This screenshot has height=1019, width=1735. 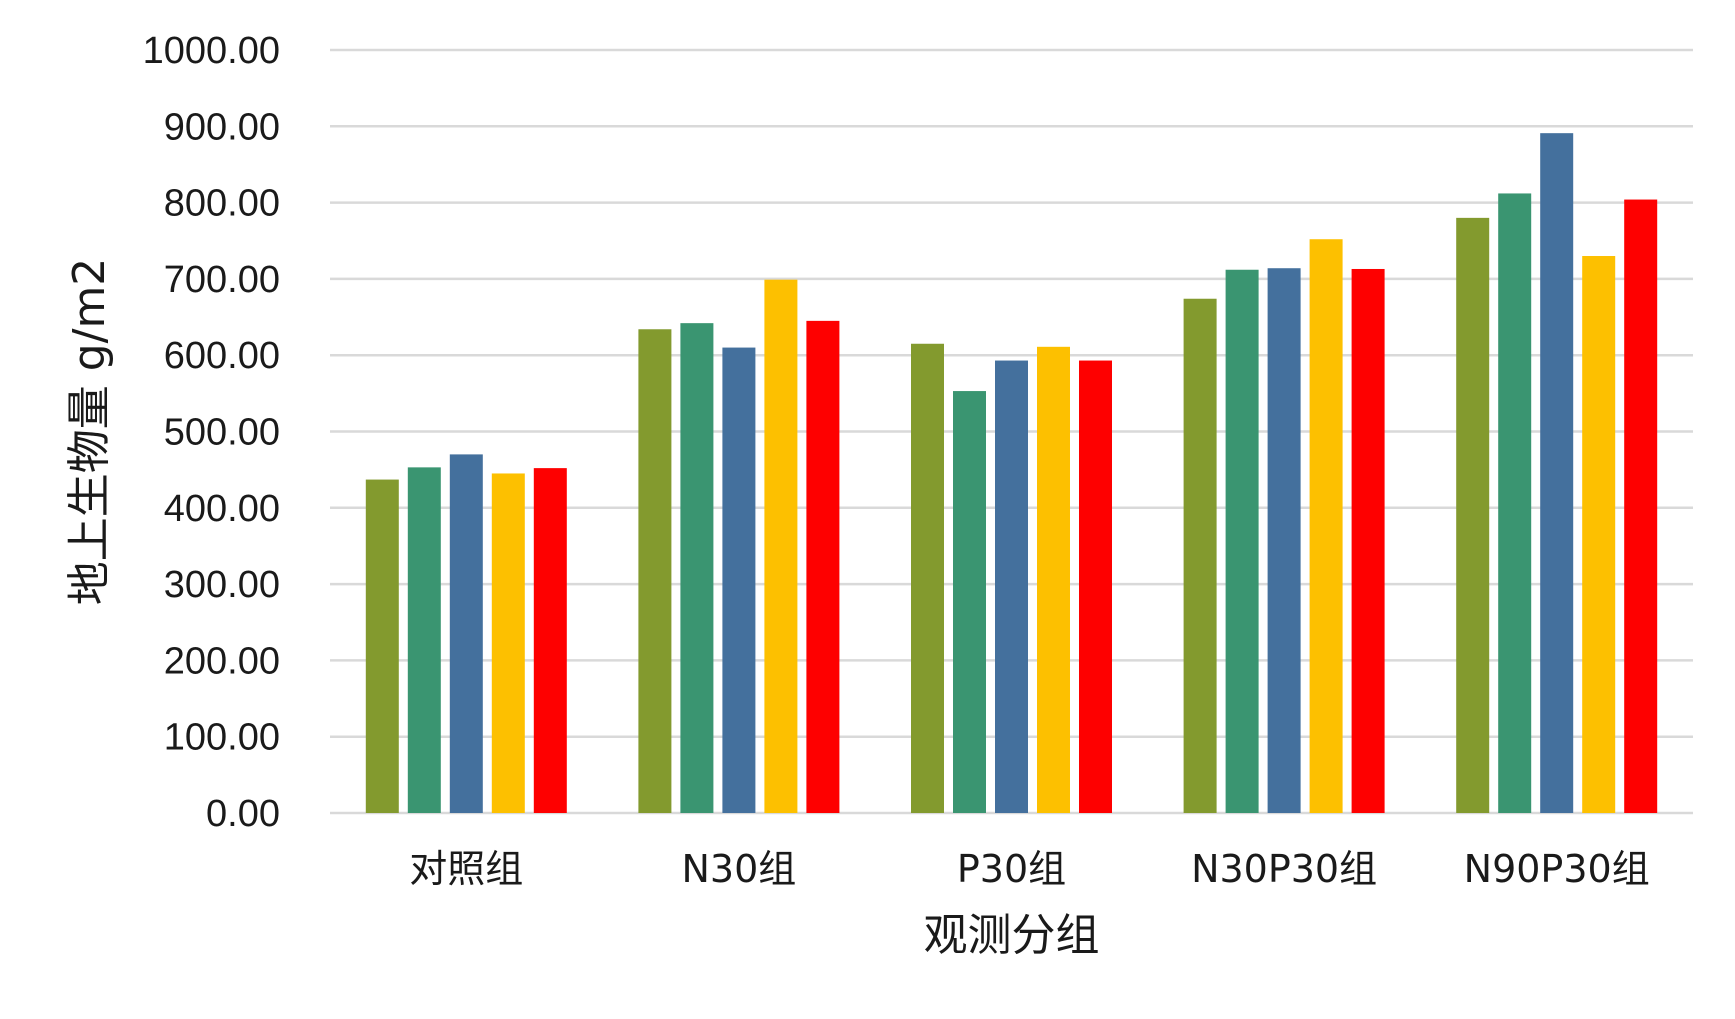 What do you see at coordinates (739, 869) in the screenshot?
I see `x-tick-label: N30组` at bounding box center [739, 869].